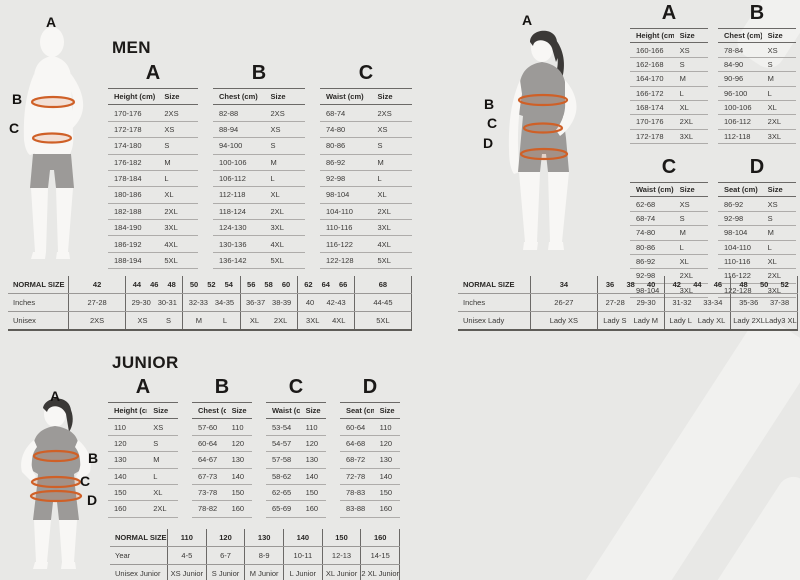 This screenshot has height=580, width=800. Describe the element at coordinates (669, 204) in the screenshot. I see `table-row: 62-68 XS` at that location.